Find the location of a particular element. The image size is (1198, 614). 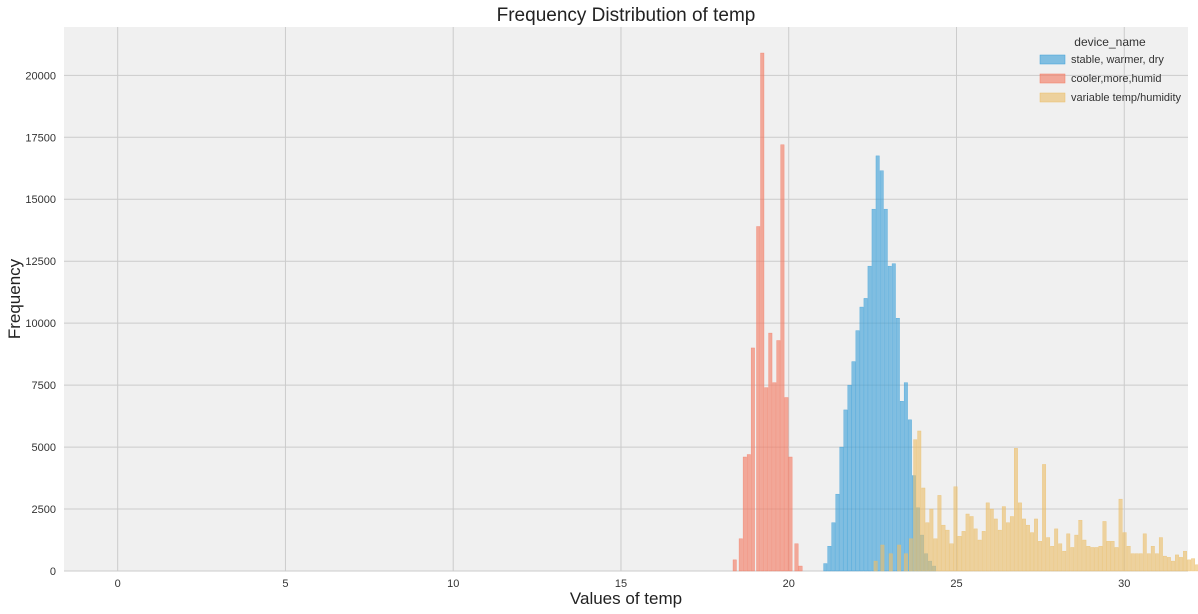

y-tick-label: 5000 is located at coordinates (44, 448).